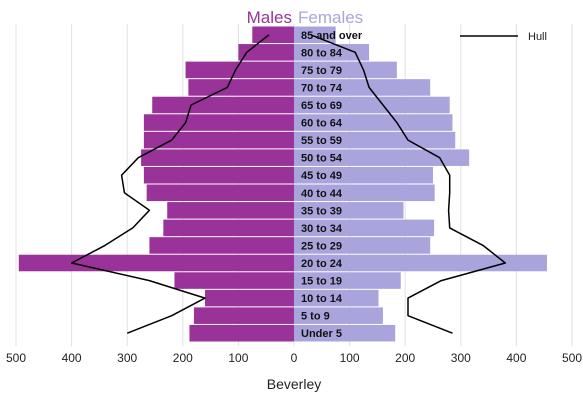  What do you see at coordinates (405, 358) in the screenshot?
I see `x-tick-label-7: 200` at bounding box center [405, 358].